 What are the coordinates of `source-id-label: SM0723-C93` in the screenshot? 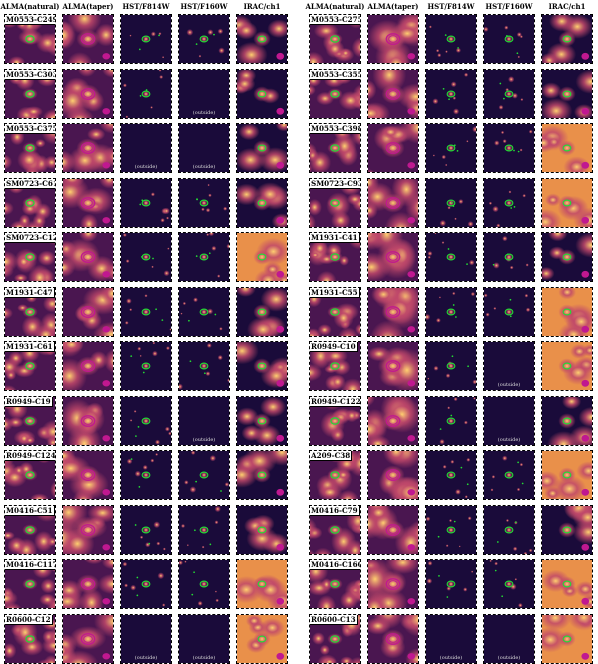 It's located at (335, 183).